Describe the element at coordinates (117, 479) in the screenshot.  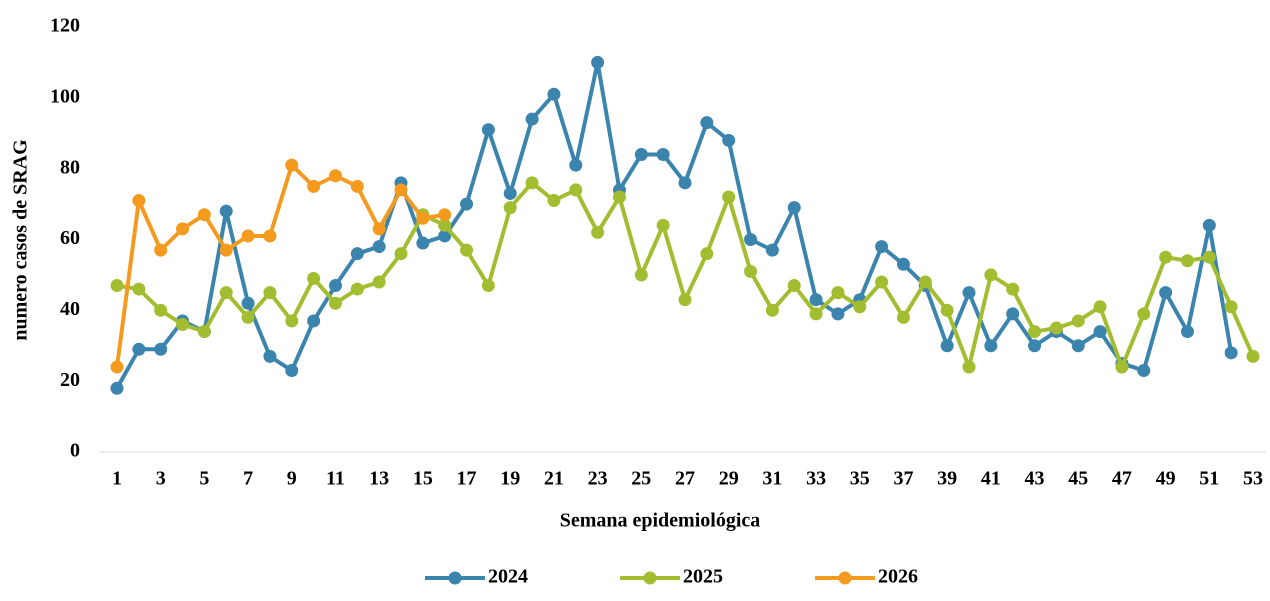
I see `x-tick-label: 1` at that location.